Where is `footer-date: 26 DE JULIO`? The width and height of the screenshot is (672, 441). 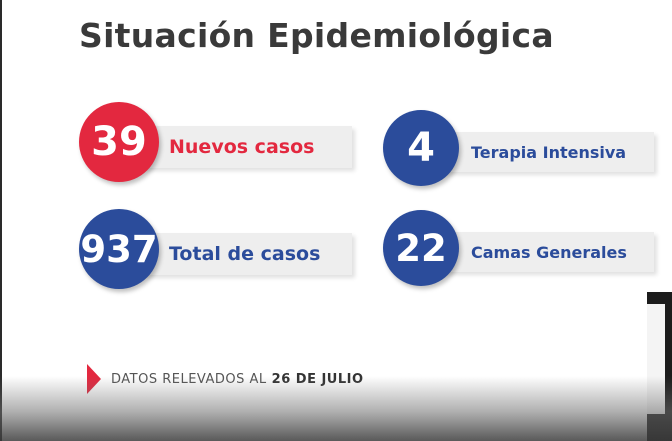
footer-date: 26 DE JULIO is located at coordinates (317, 379).